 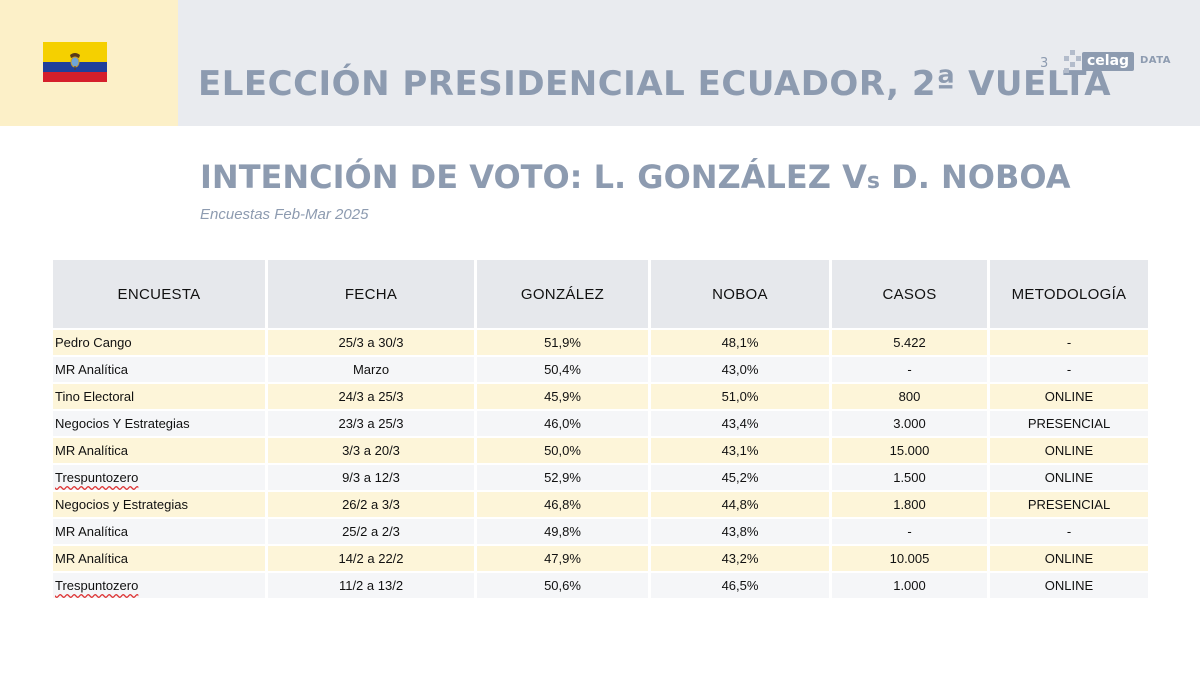 What do you see at coordinates (909, 294) in the screenshot?
I see `header-casos: CASOS` at bounding box center [909, 294].